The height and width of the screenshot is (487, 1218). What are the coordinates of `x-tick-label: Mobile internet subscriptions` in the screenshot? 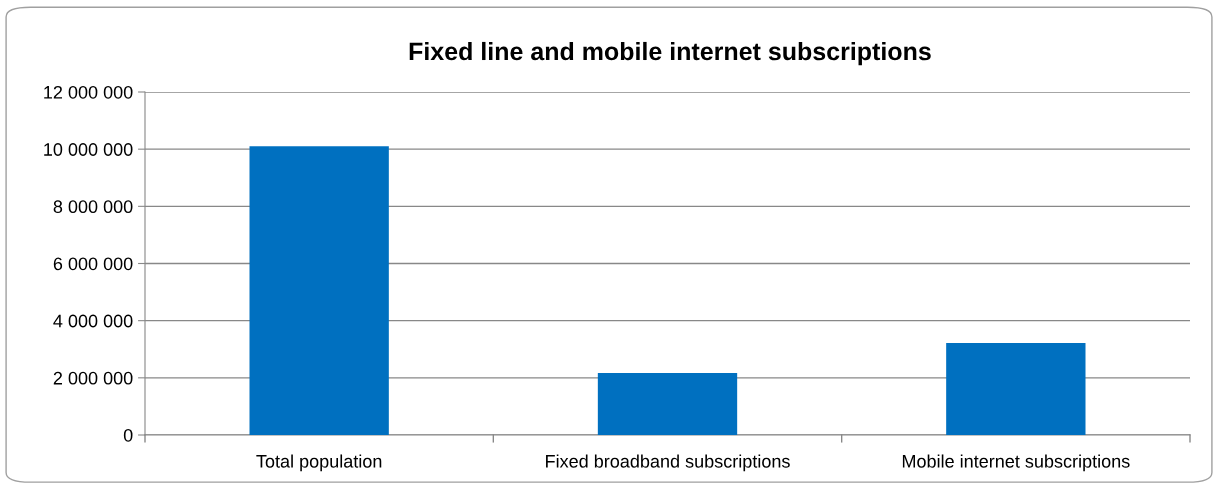 It's located at (1016, 463).